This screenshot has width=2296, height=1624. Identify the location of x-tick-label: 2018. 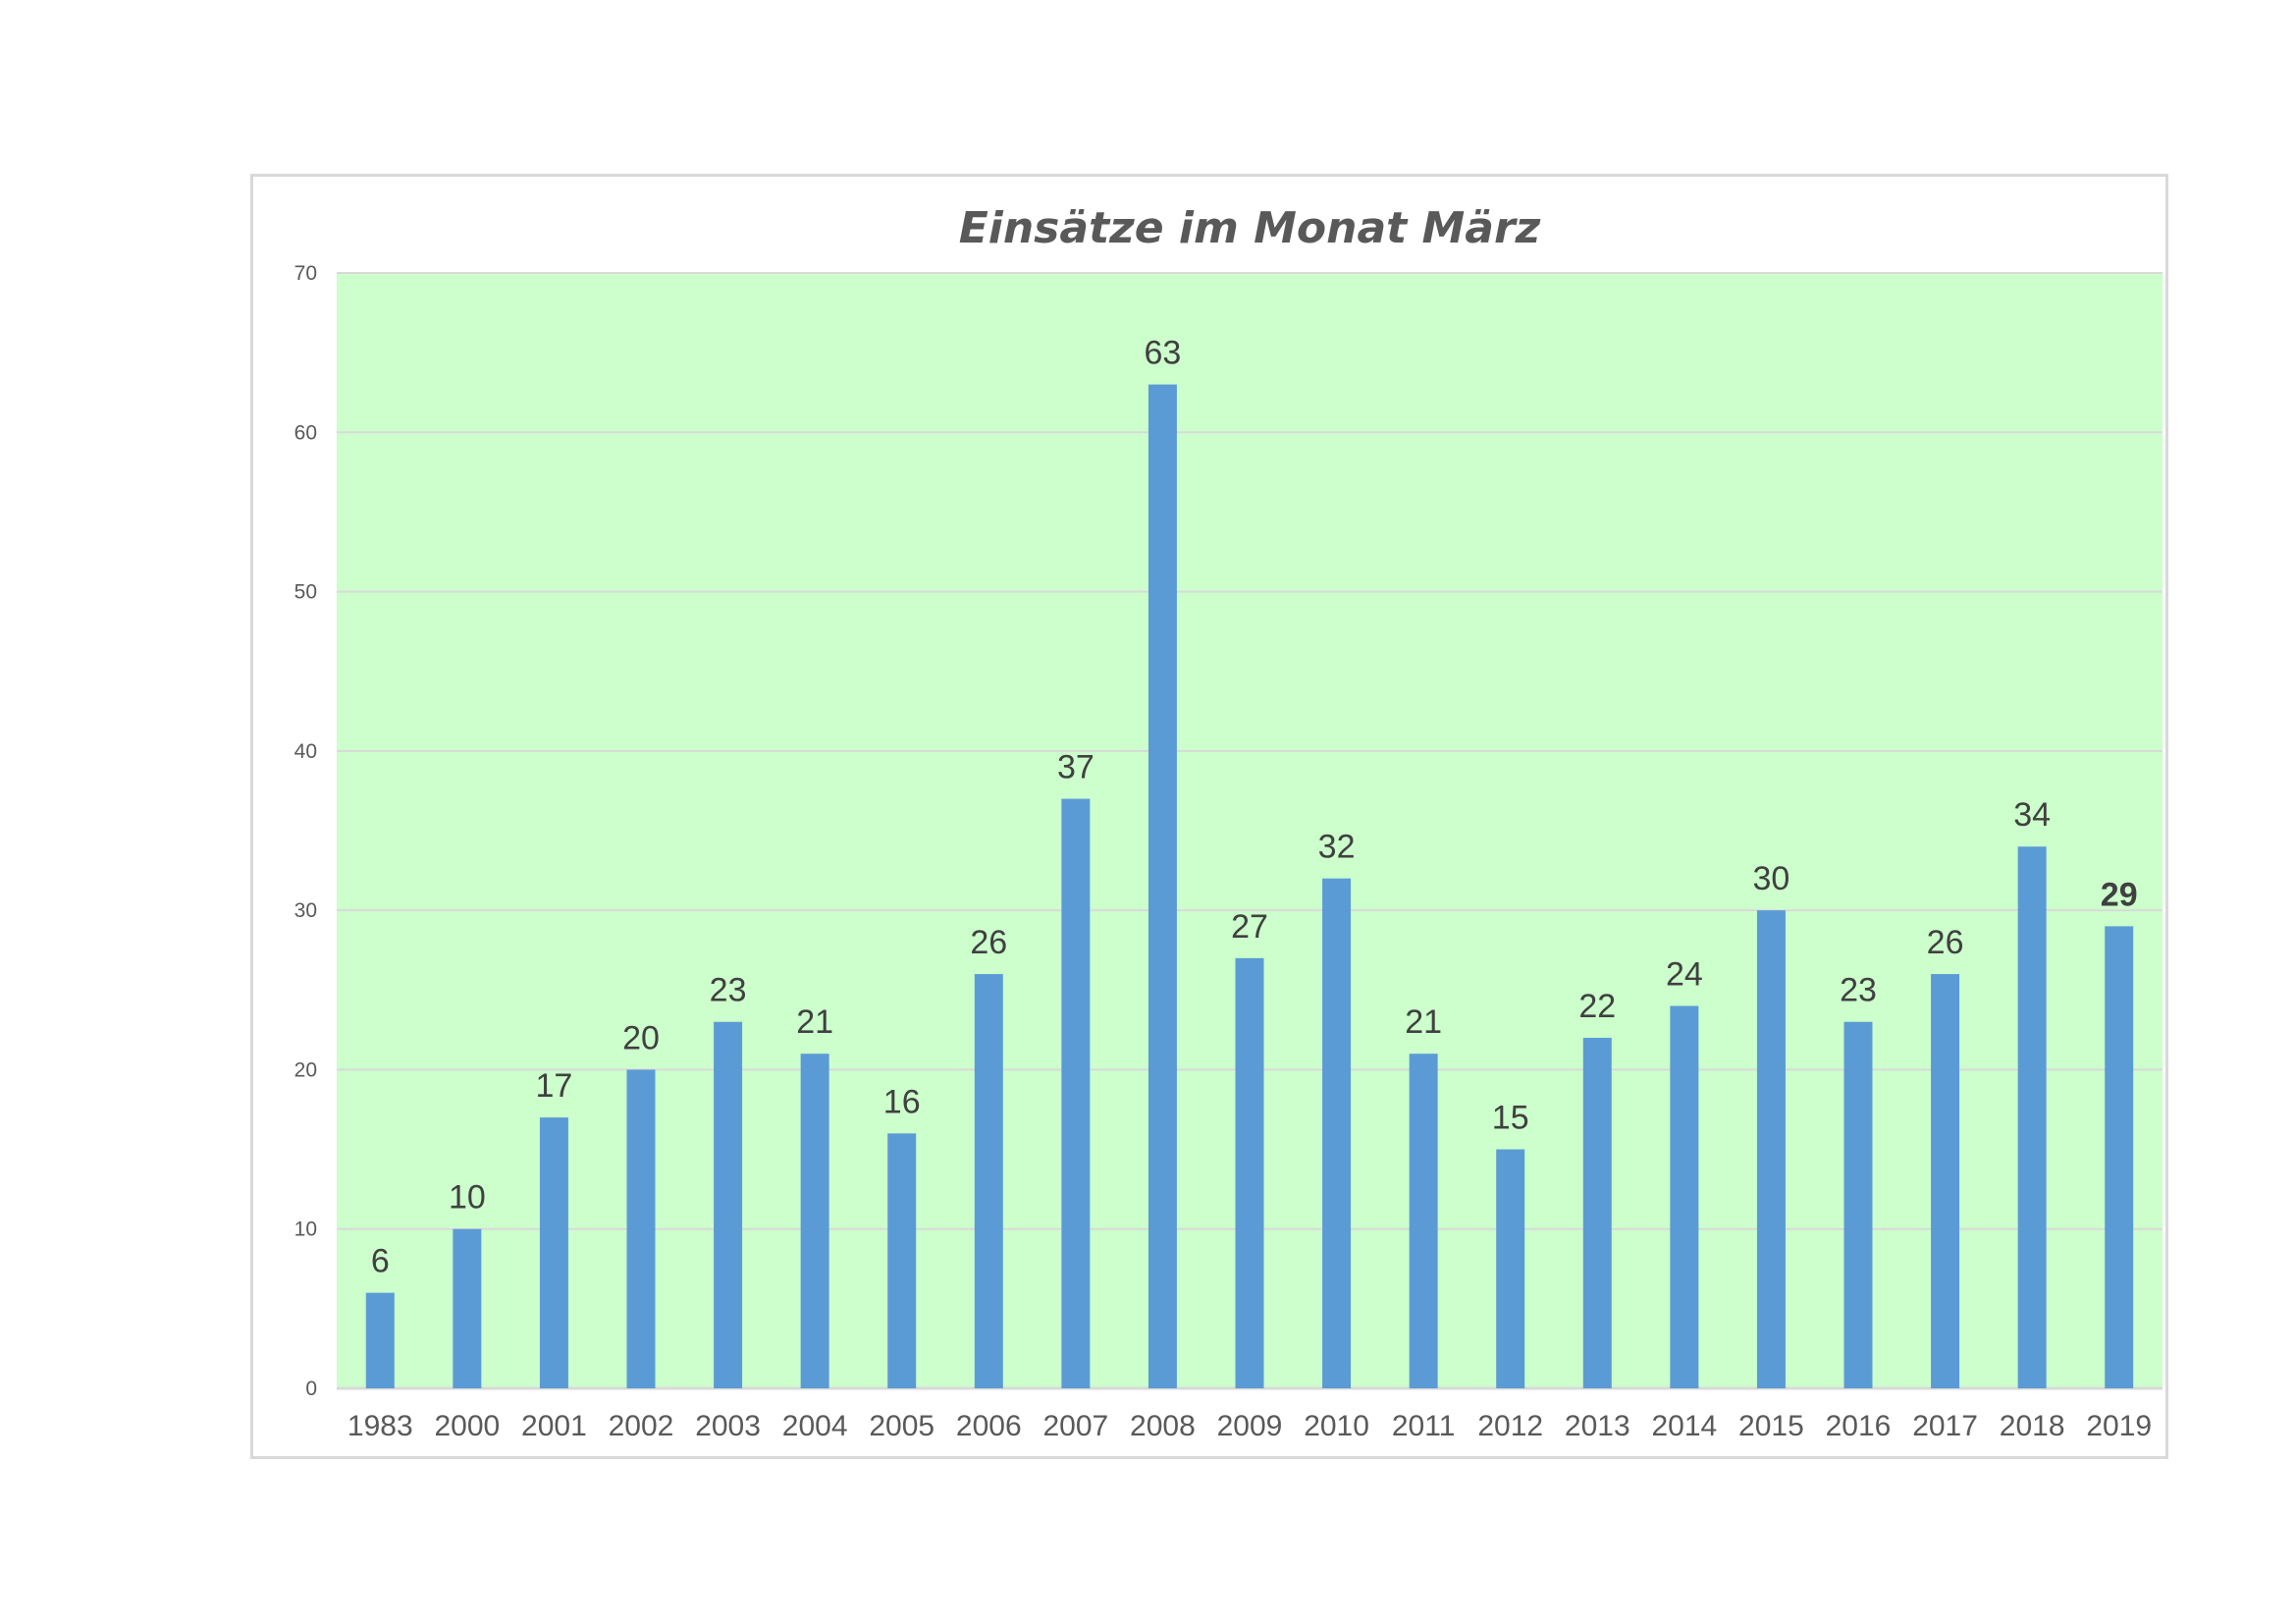
(2032, 1426).